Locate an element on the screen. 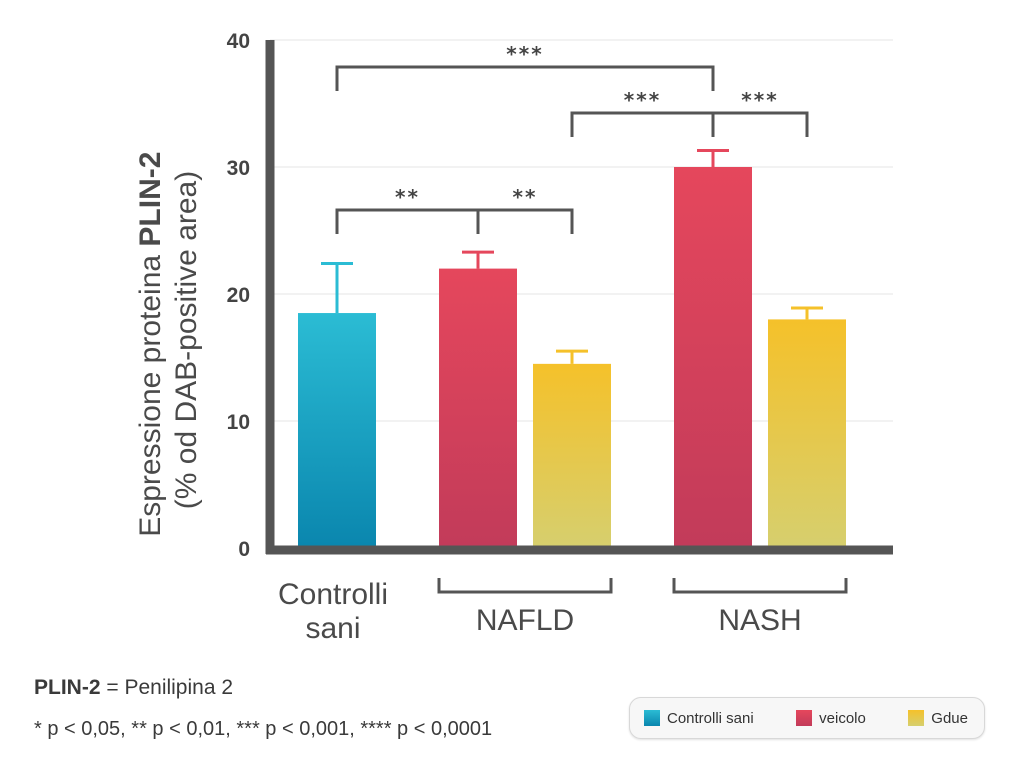 The width and height of the screenshot is (1024, 778). legend: Controlli sani veicolo Gdue is located at coordinates (807, 718).